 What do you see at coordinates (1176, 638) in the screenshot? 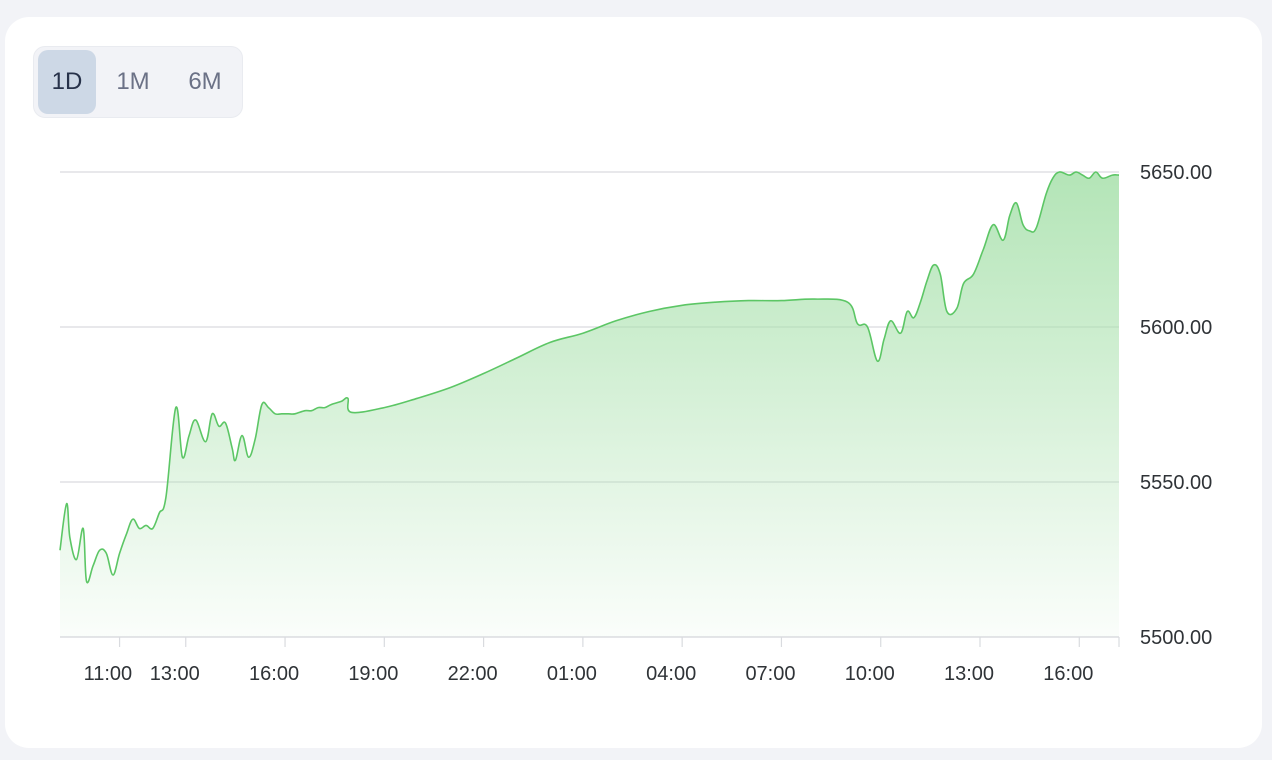
I see `y-tick-label: 5500.00` at bounding box center [1176, 638].